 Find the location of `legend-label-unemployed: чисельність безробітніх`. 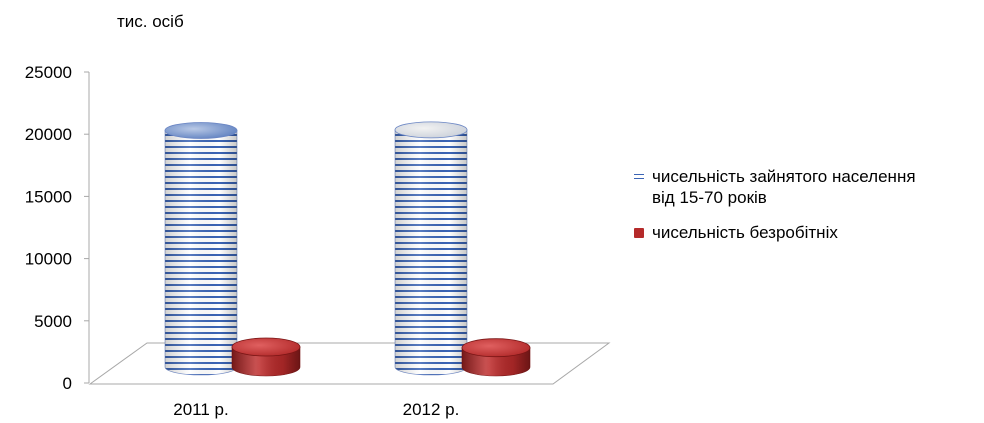

legend-label-unemployed: чисельність безробітніх is located at coordinates (745, 232).